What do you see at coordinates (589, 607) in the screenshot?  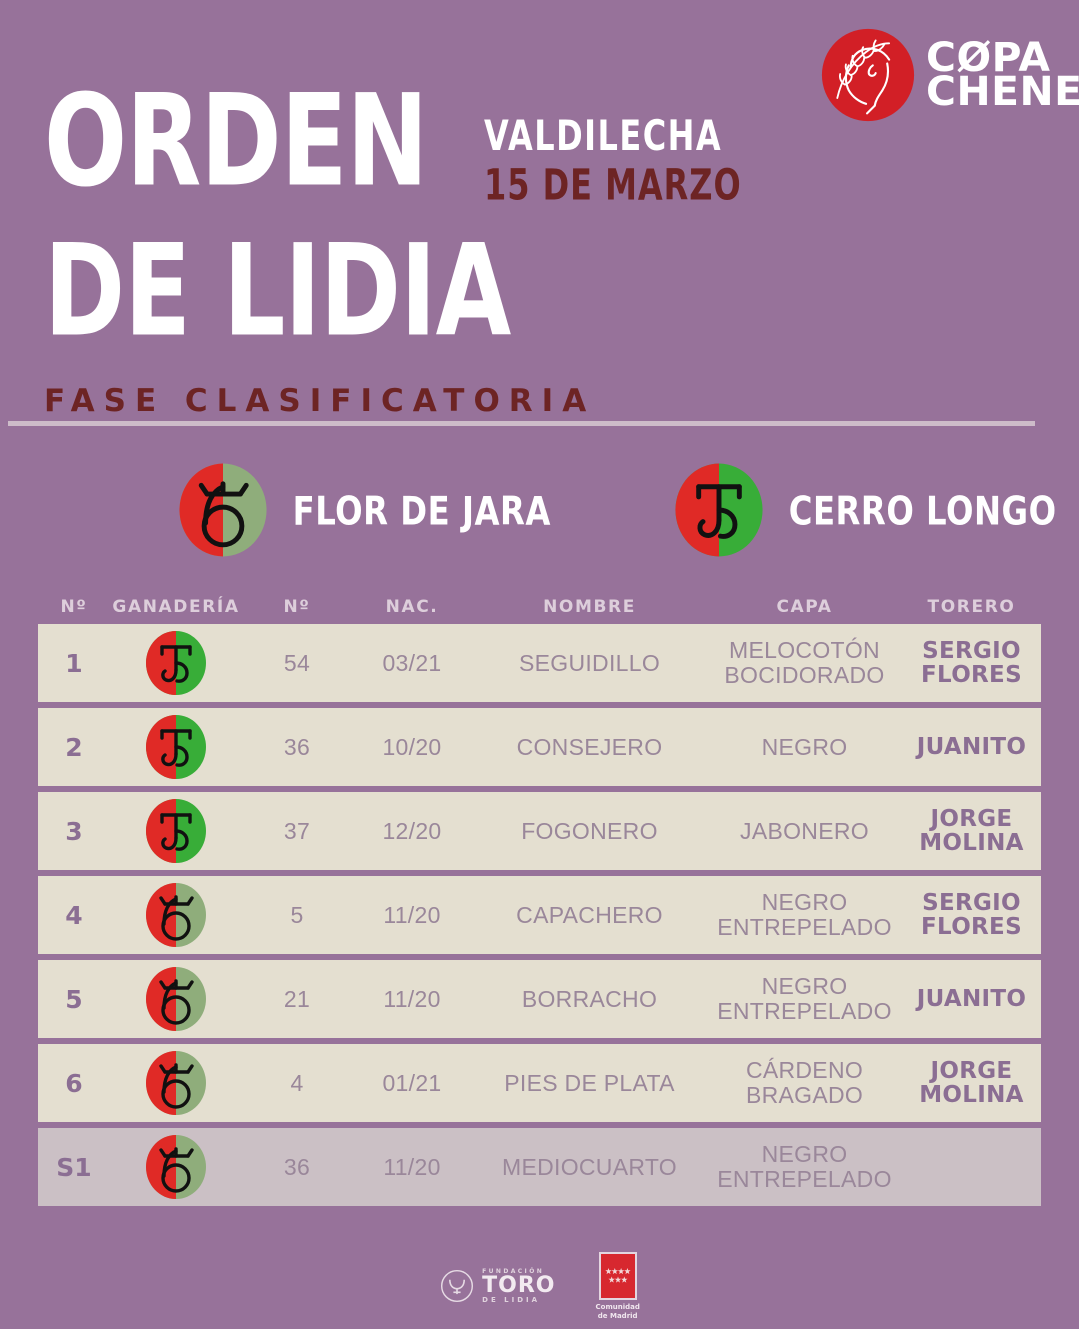 I see `column-header-nombre: NOMBRE` at bounding box center [589, 607].